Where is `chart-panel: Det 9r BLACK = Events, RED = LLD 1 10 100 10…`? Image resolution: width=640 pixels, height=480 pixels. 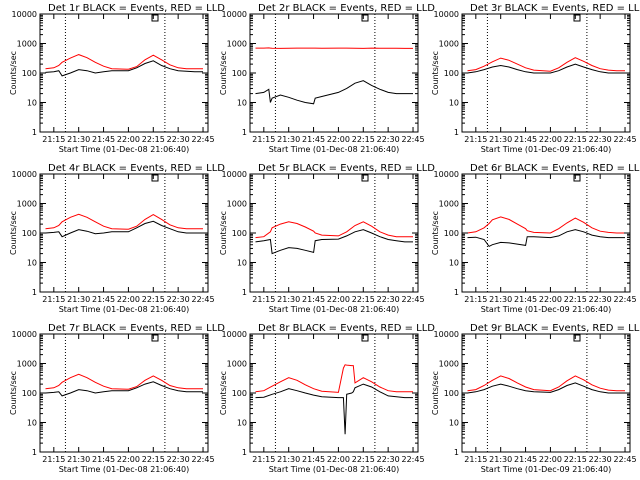 chart-panel: Det 9r BLACK = Events, RED = LLD 1 10 100 10… is located at coordinates (535, 398).